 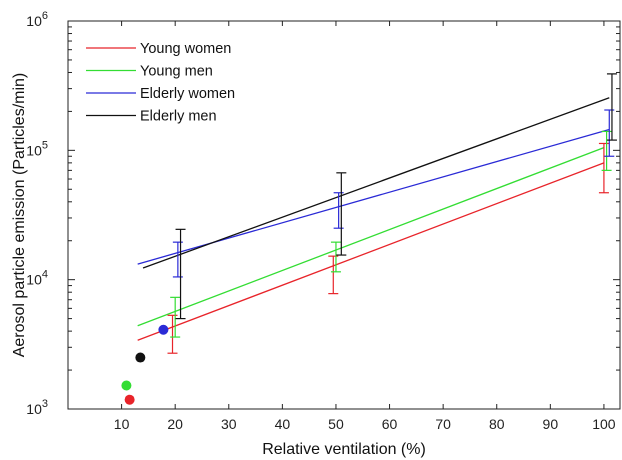 I want to click on x-tick-label: 30, so click(x=229, y=424).